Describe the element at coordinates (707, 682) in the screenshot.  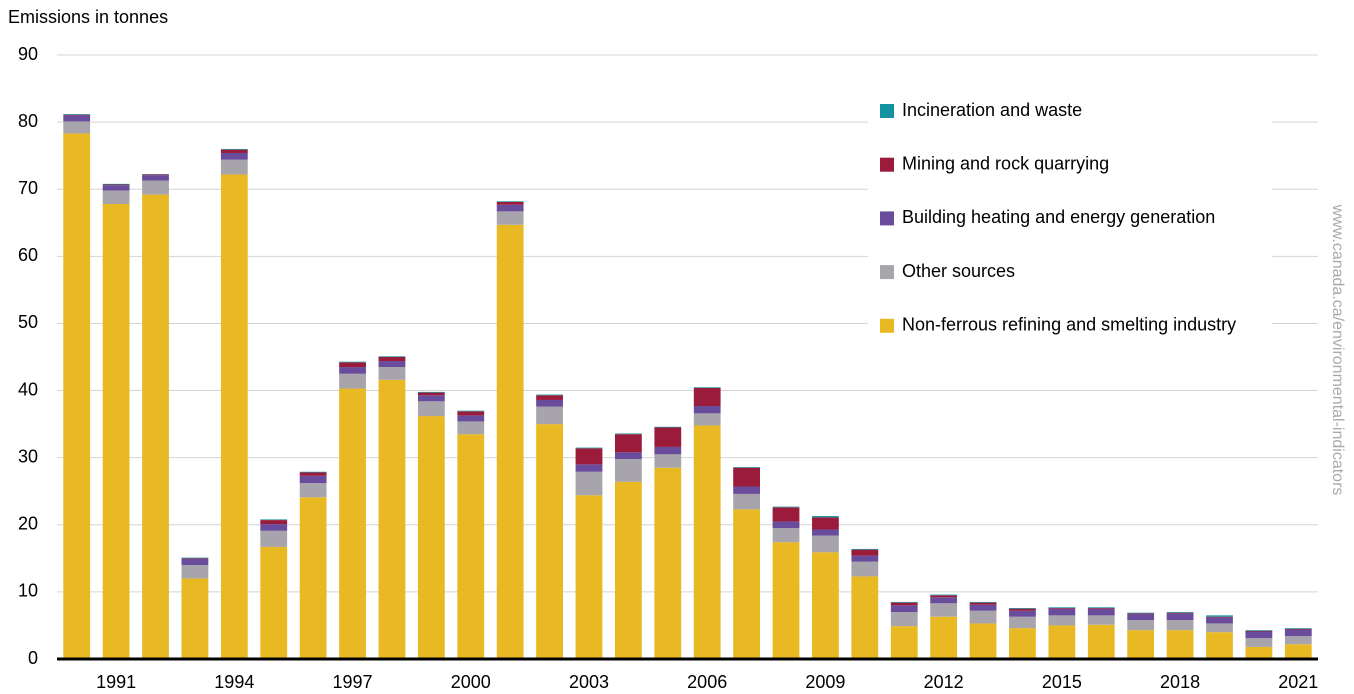
I see `x-tick-label: 2006` at that location.